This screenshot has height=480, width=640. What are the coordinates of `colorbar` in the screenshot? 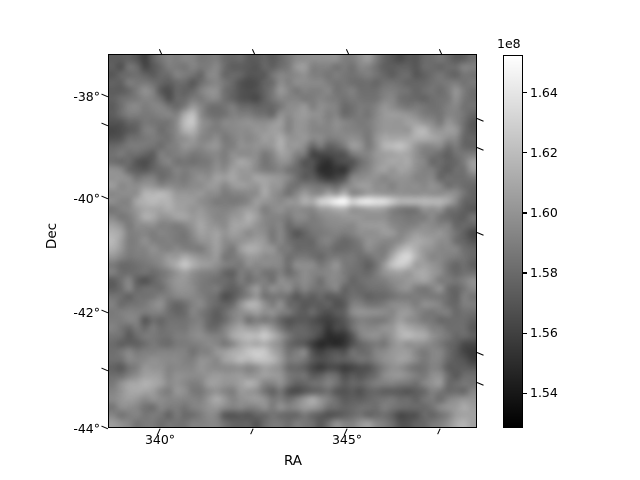 It's located at (513, 241).